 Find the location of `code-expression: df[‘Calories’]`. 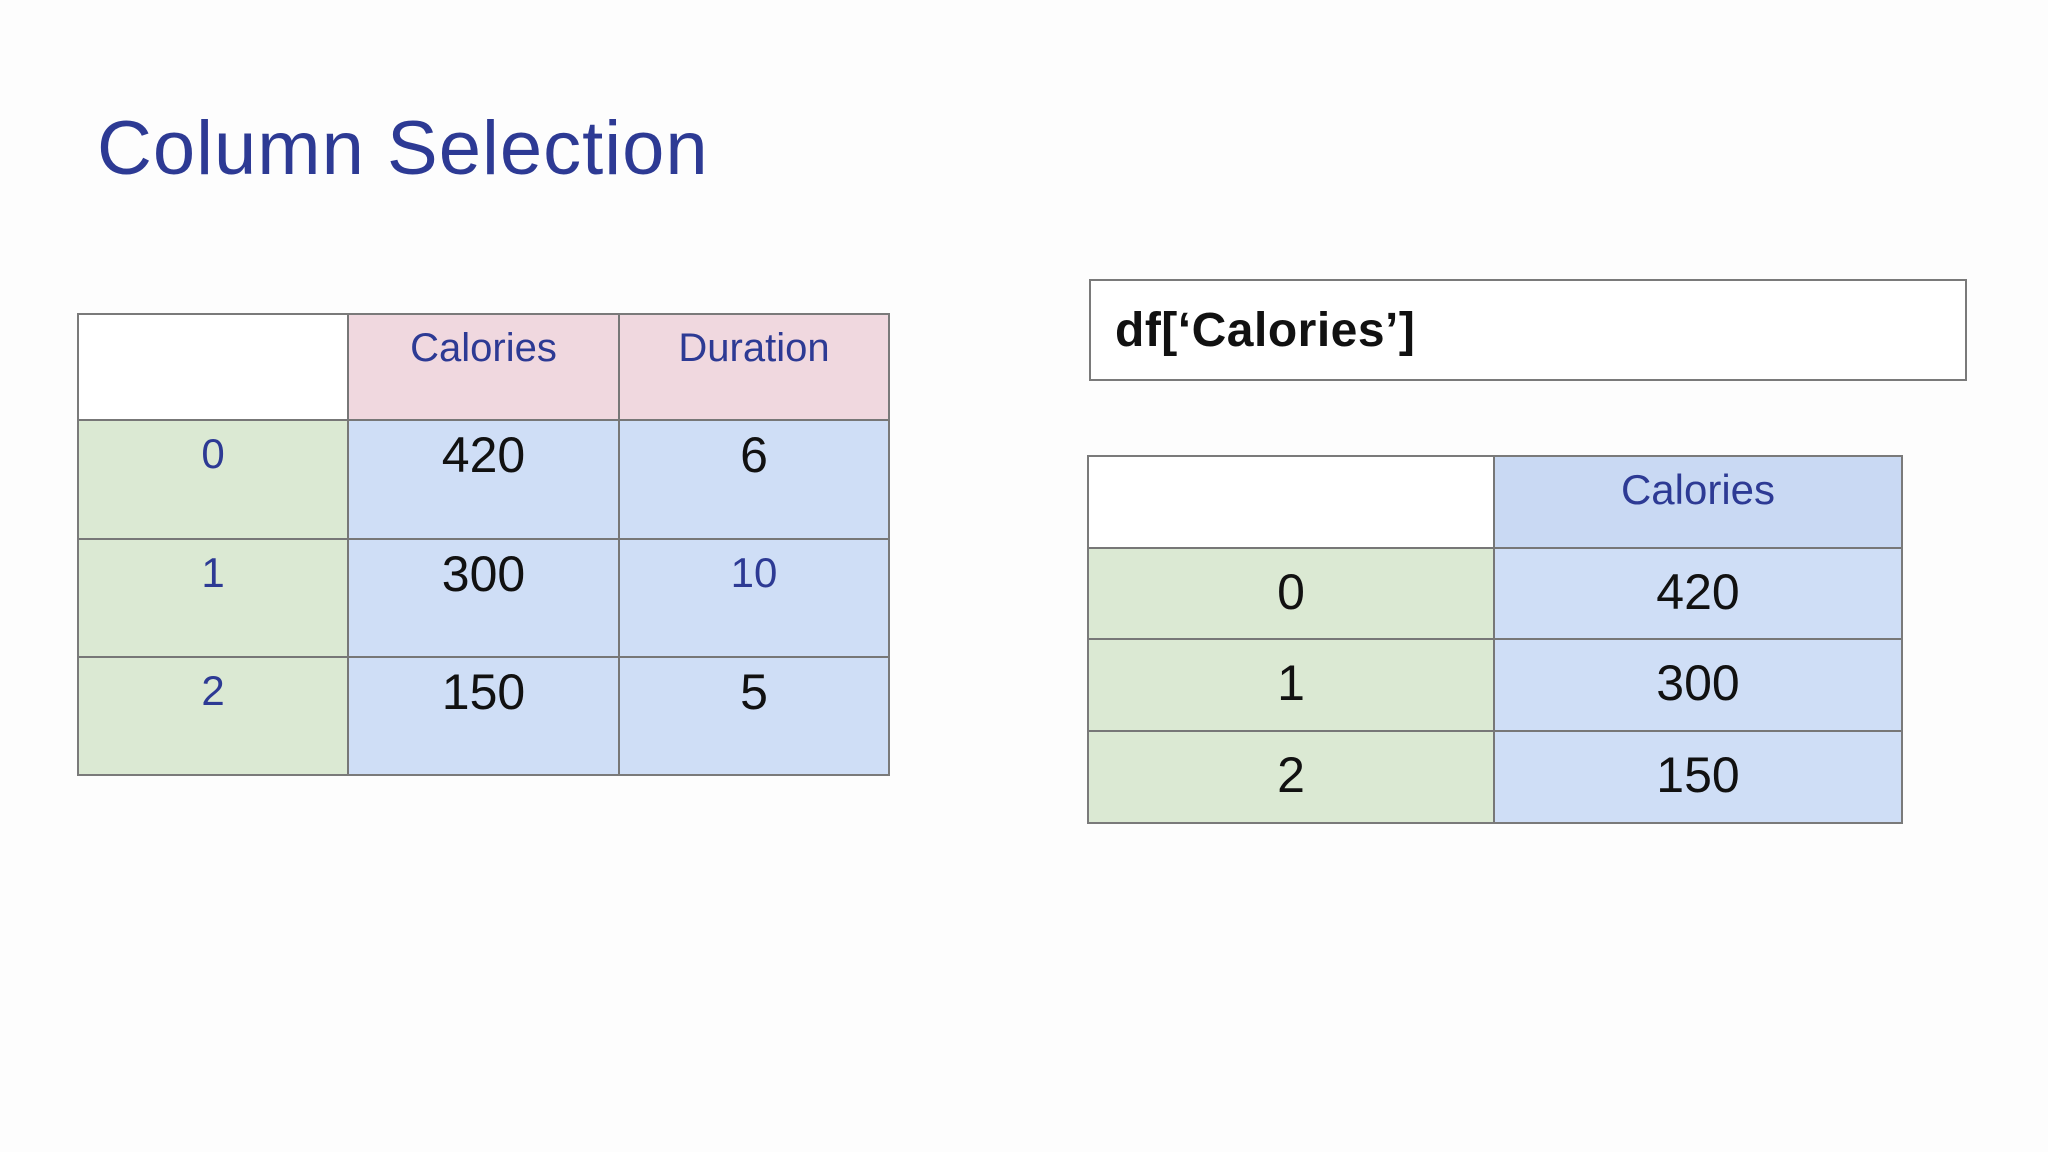

code-expression: df[‘Calories’] is located at coordinates (1265, 330).